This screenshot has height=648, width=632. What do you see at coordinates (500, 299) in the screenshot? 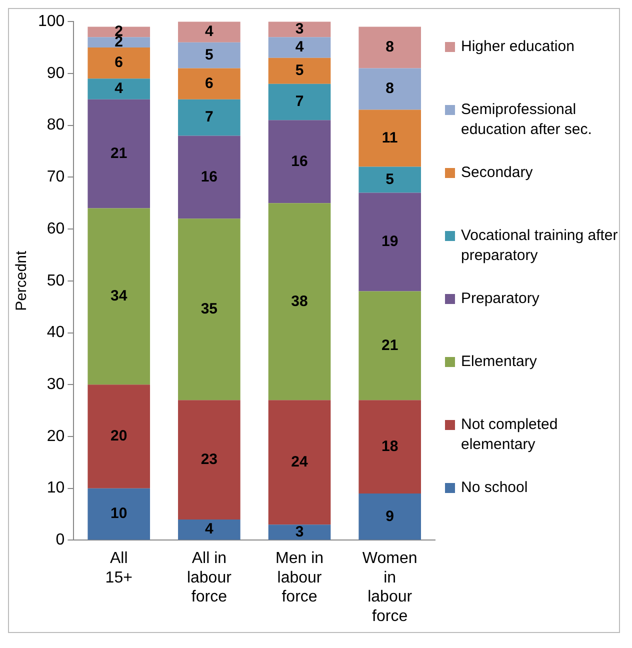
I see `legend-label: Preparatory` at bounding box center [500, 299].